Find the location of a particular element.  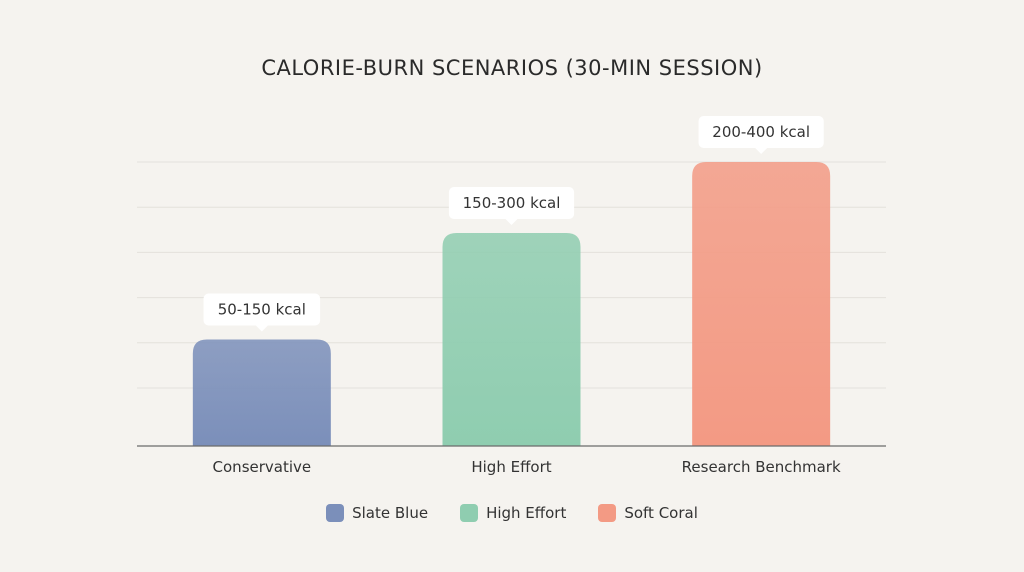

legend-label: High Effort is located at coordinates (526, 513).